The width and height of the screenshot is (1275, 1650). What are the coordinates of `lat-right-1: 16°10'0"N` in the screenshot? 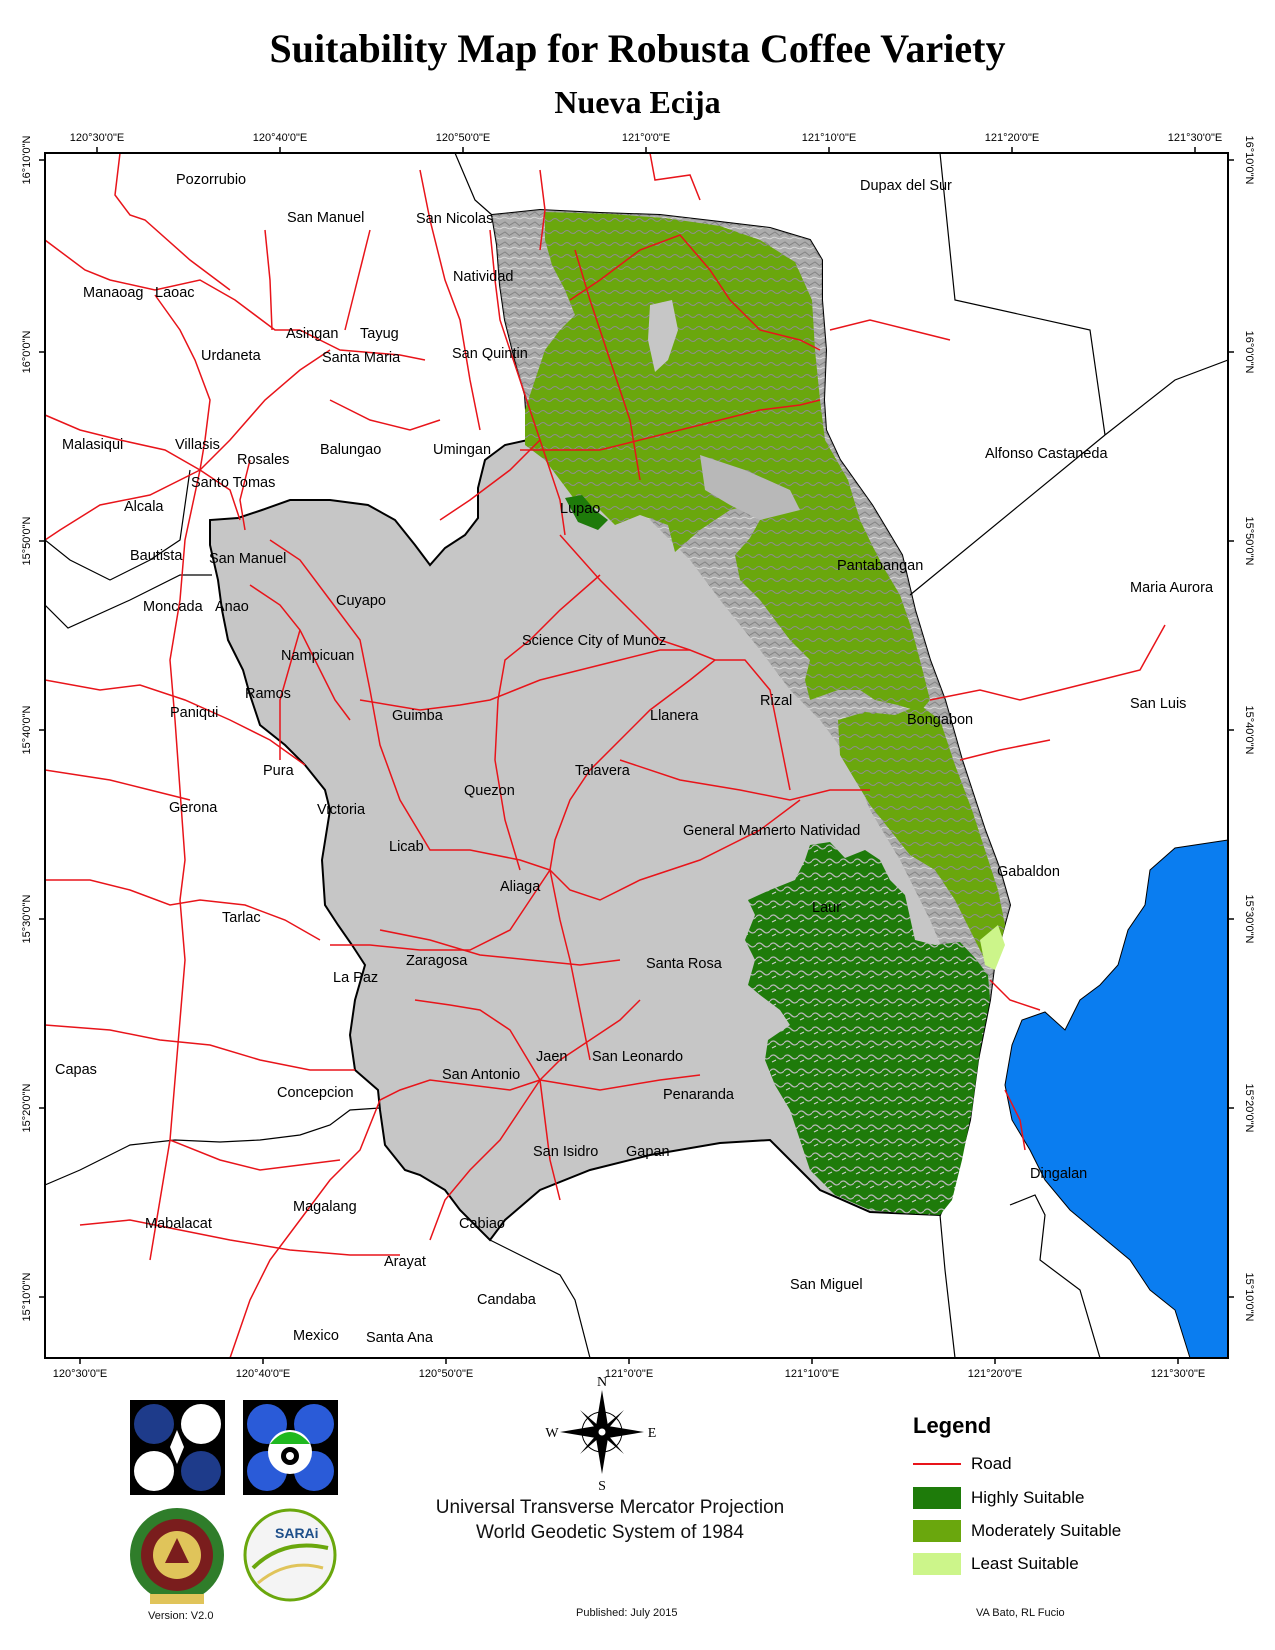 It's located at (1249, 160).